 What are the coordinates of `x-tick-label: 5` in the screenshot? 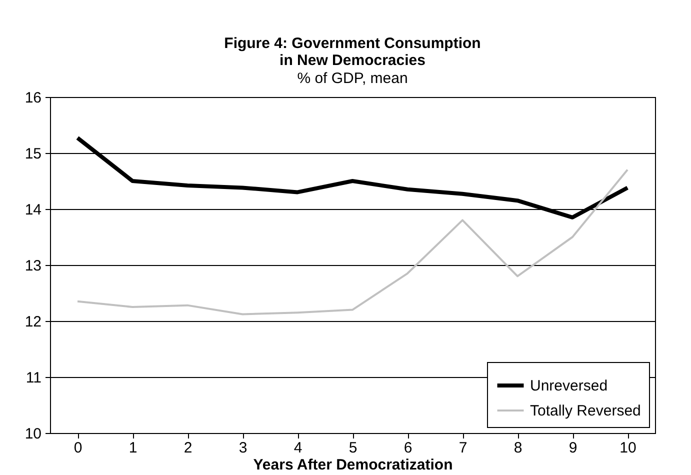 It's located at (353, 448).